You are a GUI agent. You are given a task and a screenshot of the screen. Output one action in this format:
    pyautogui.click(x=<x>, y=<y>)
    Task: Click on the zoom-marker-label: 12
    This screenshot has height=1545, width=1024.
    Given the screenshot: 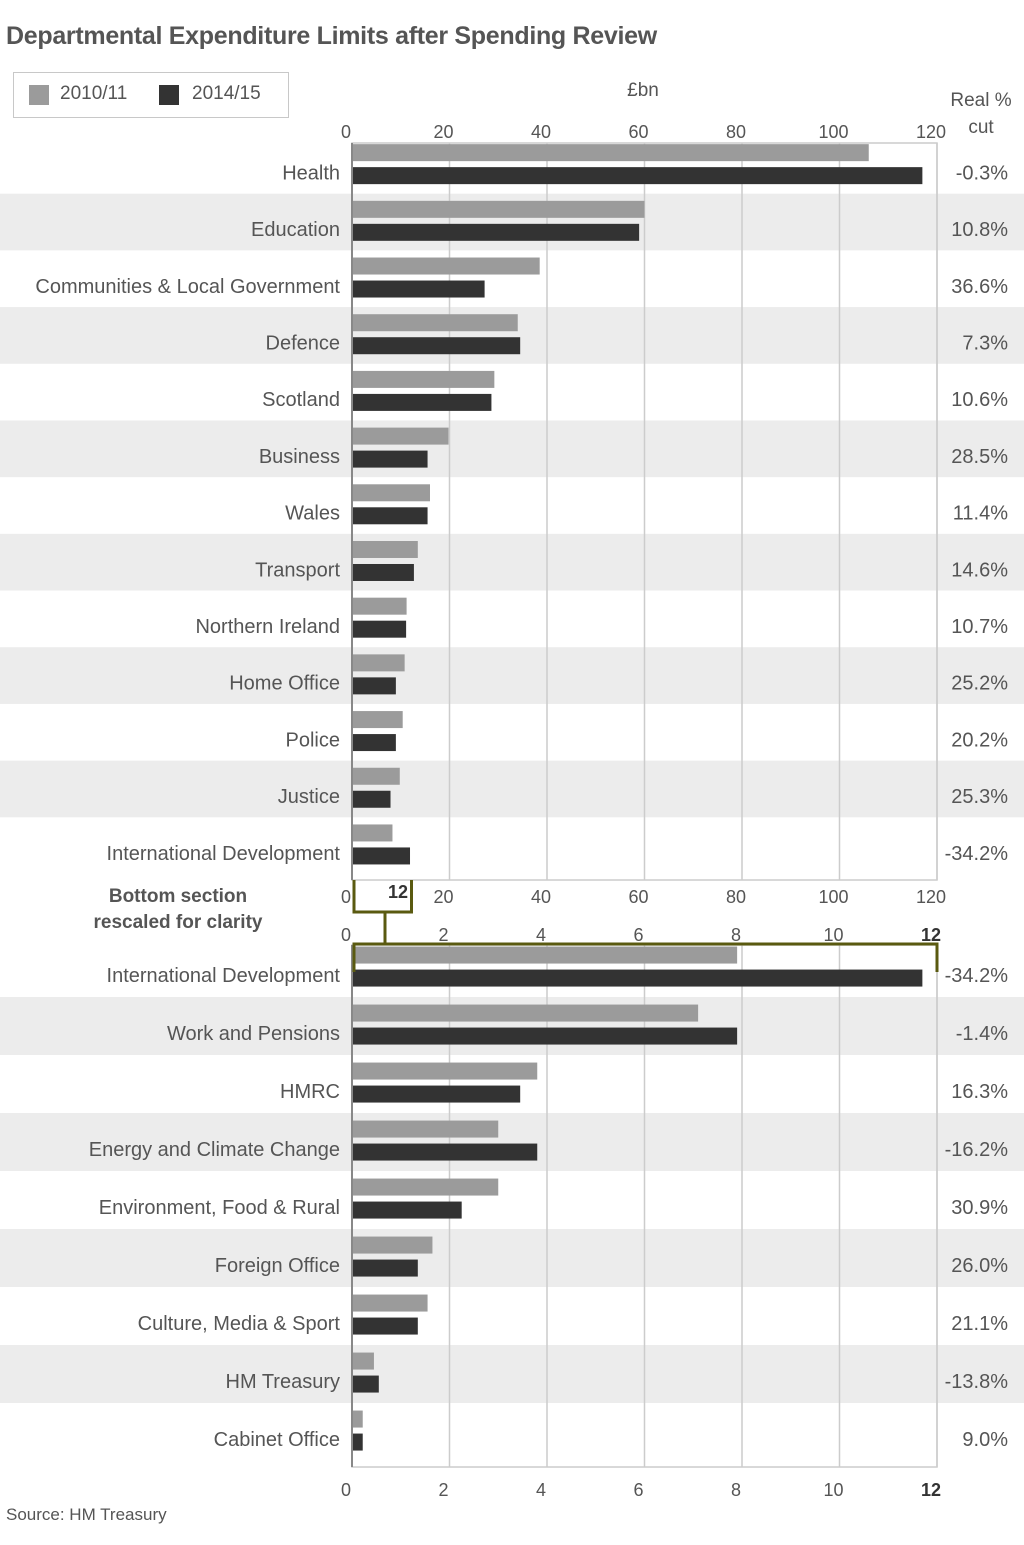 What is the action you would take?
    pyautogui.click(x=398, y=892)
    